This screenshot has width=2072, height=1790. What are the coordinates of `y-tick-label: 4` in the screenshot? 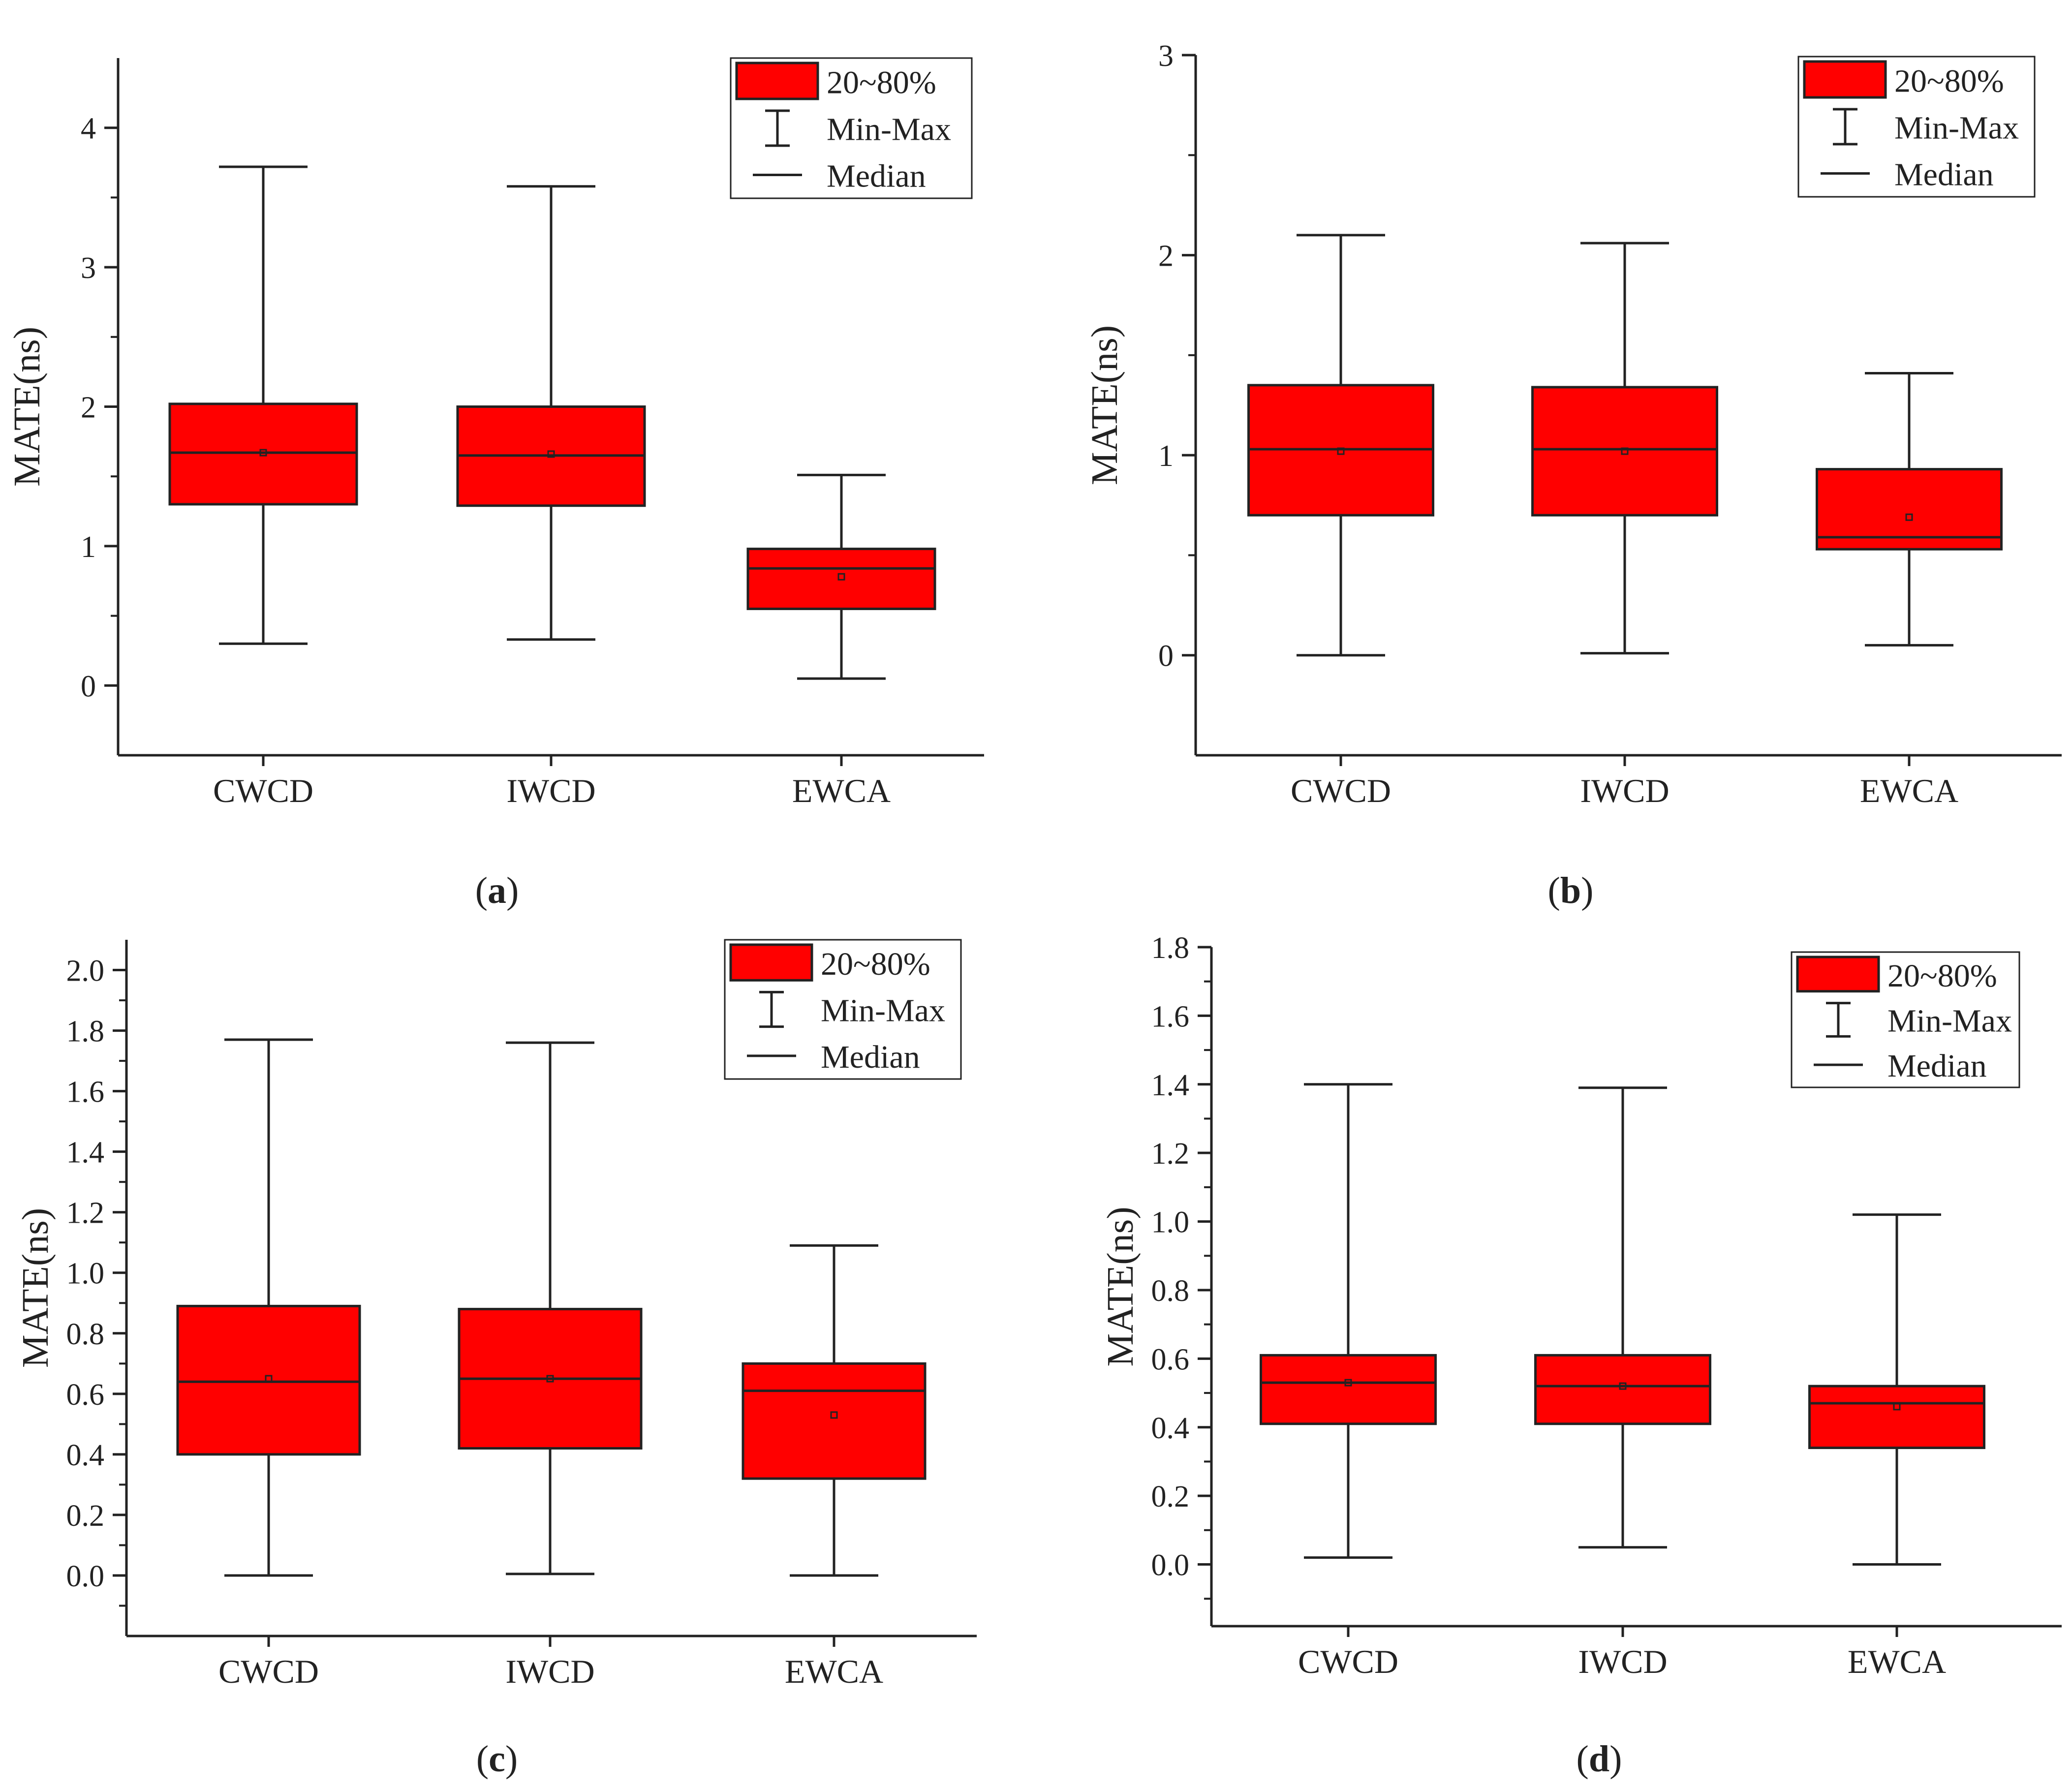 It's located at (89, 129).